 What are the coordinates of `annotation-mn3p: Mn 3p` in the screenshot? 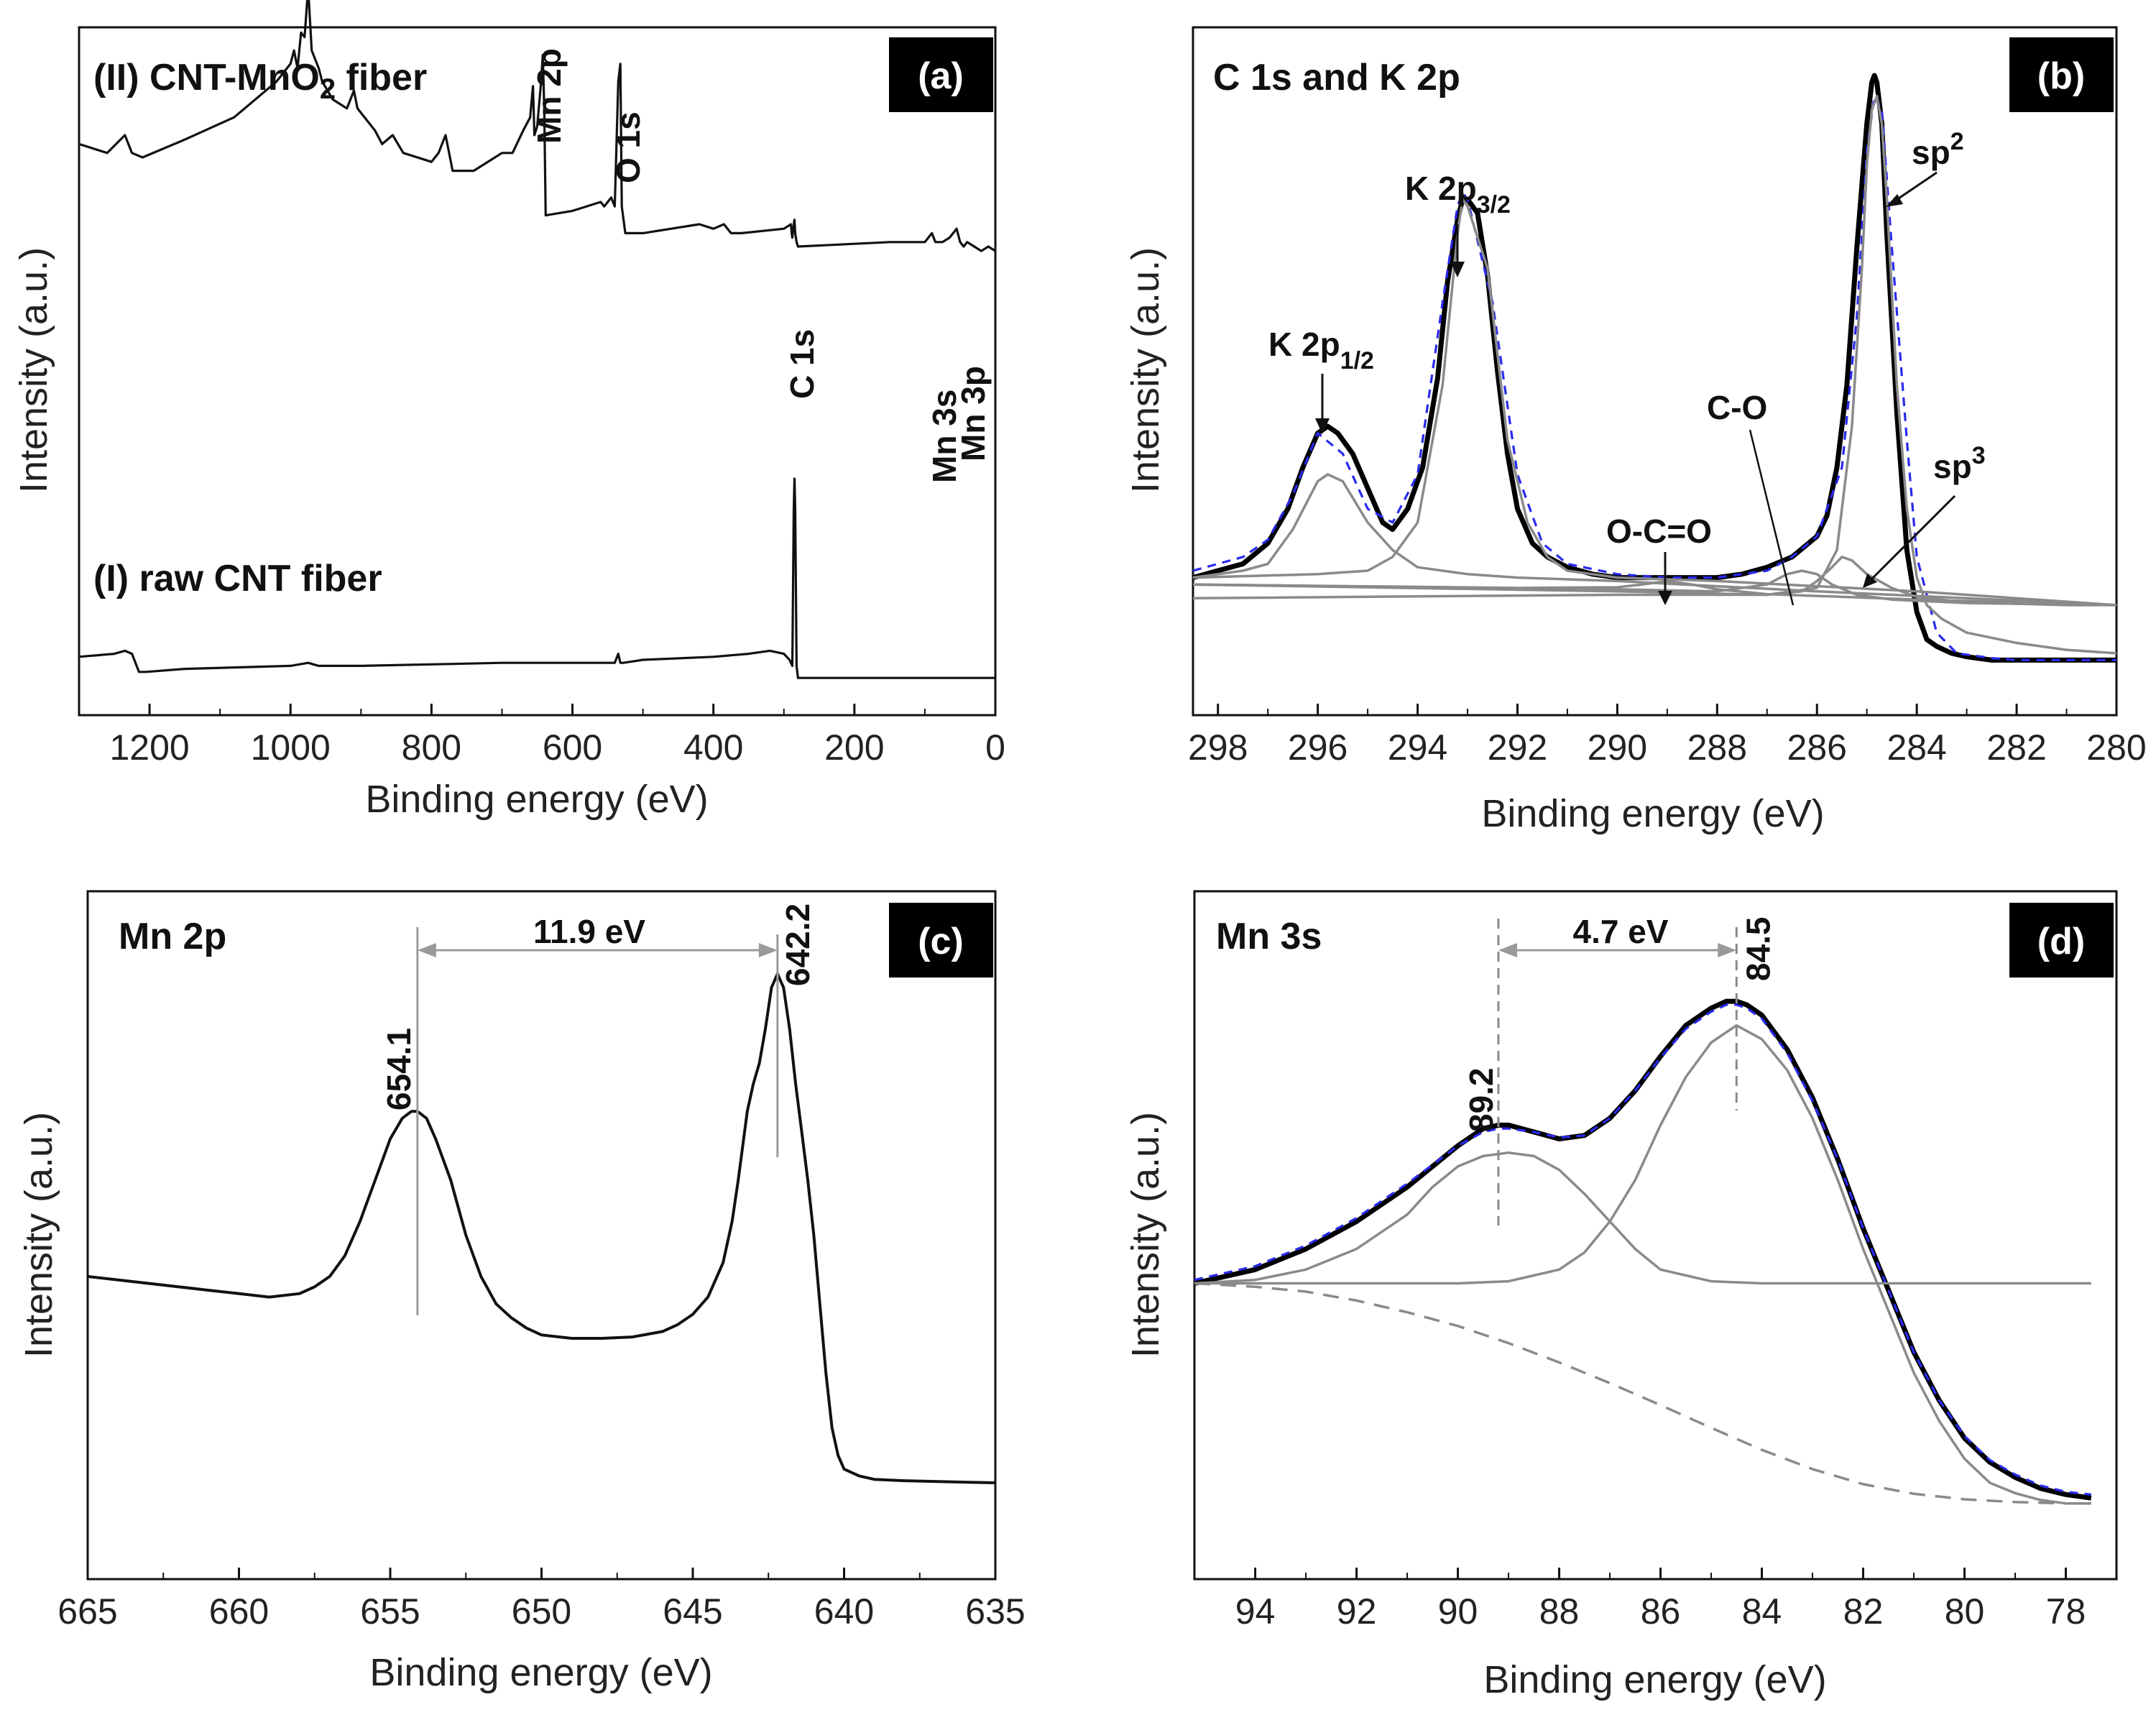 It's located at (973, 413).